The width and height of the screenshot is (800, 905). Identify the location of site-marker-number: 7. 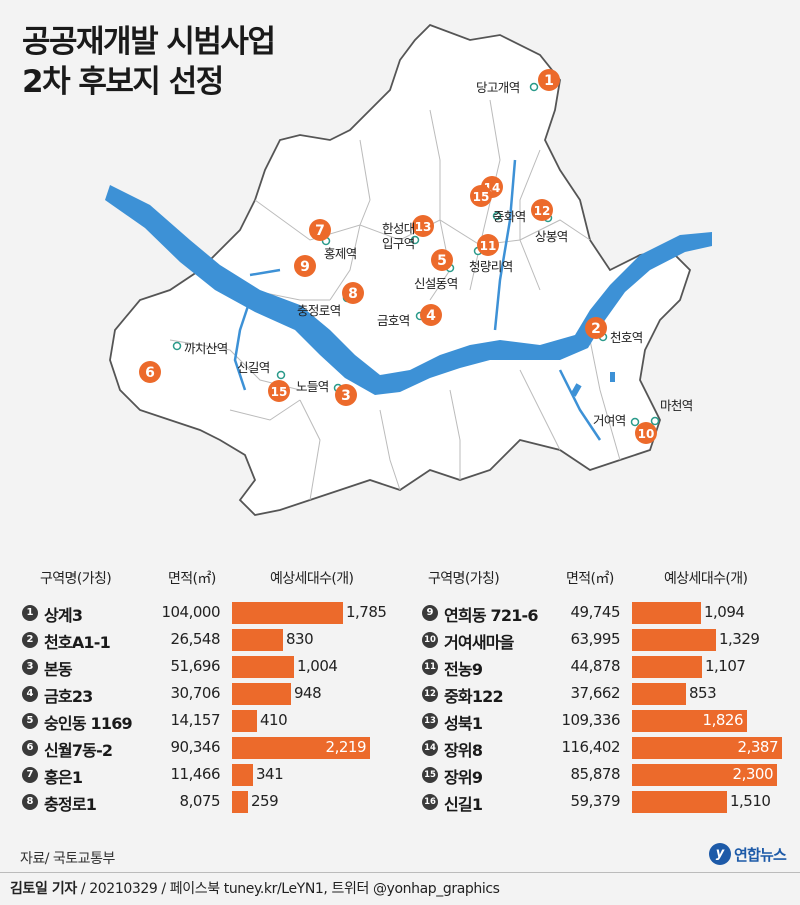
(320, 231).